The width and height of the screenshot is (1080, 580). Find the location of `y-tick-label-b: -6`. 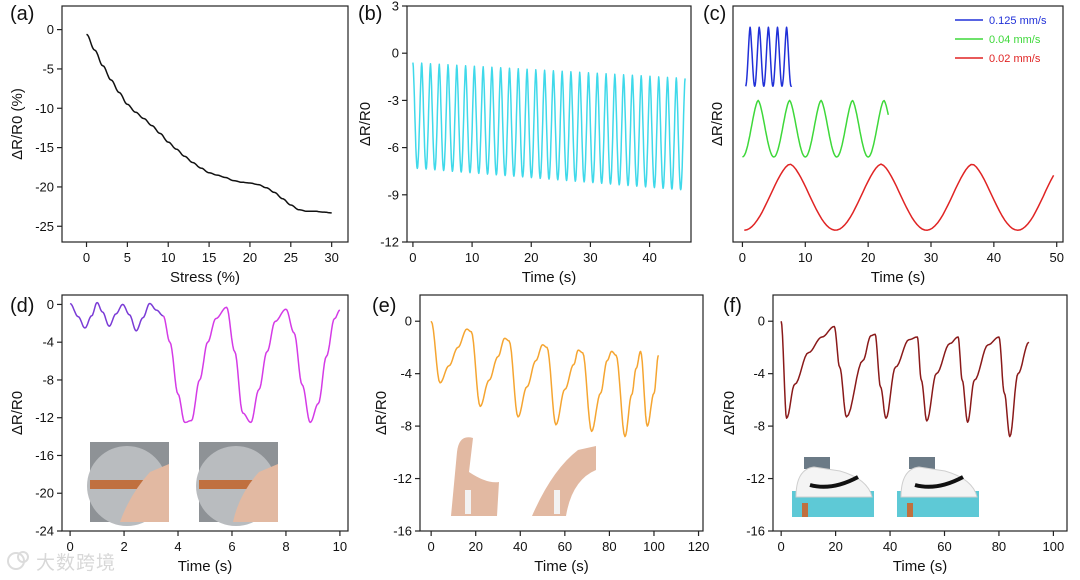

y-tick-label-b: -6 is located at coordinates (393, 147).